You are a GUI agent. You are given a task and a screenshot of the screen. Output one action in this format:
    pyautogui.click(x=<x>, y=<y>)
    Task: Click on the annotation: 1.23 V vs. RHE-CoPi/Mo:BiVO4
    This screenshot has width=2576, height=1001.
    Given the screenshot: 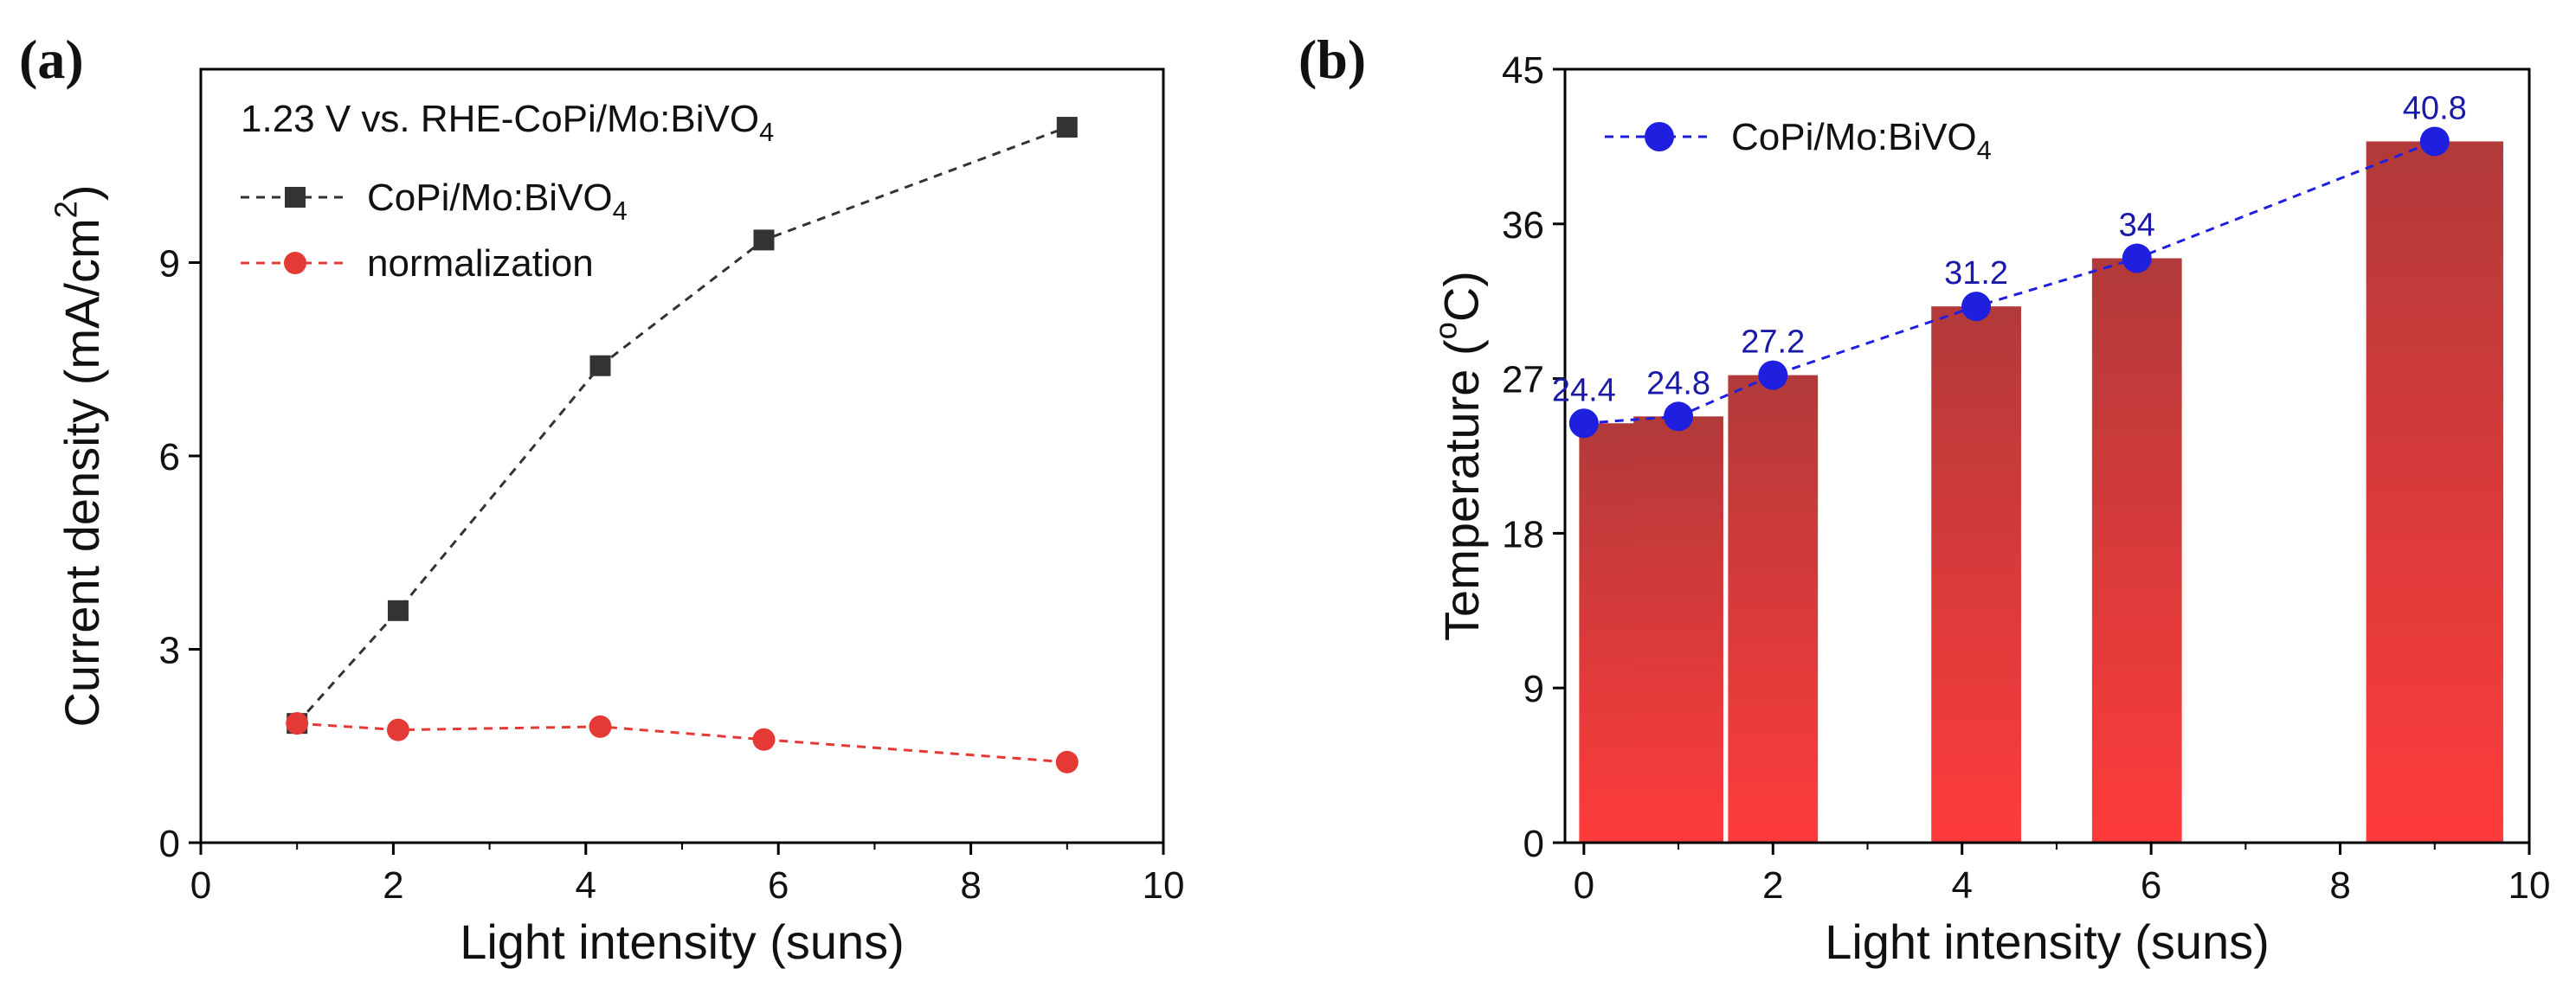 What is the action you would take?
    pyautogui.click(x=507, y=122)
    